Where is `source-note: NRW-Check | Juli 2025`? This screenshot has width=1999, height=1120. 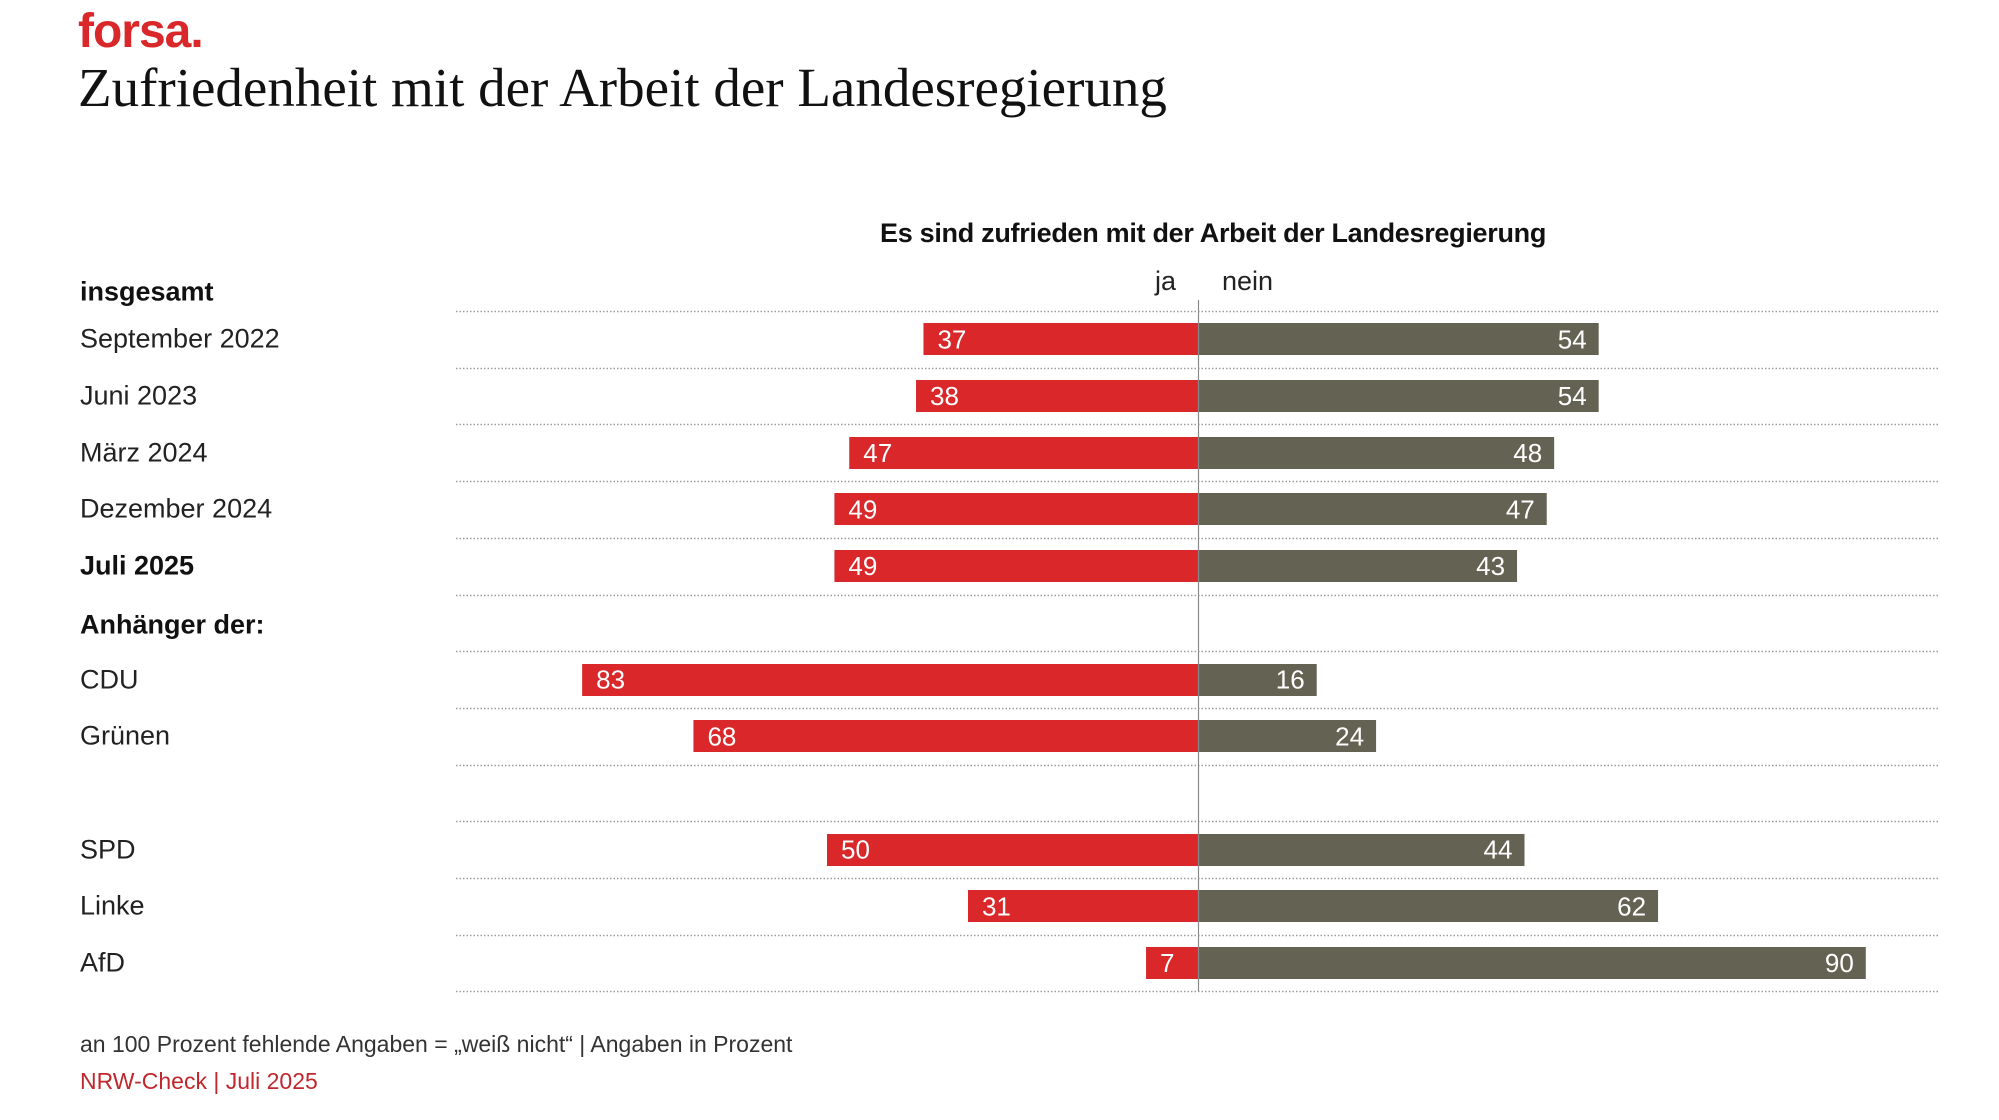 source-note: NRW-Check | Juli 2025 is located at coordinates (199, 1081).